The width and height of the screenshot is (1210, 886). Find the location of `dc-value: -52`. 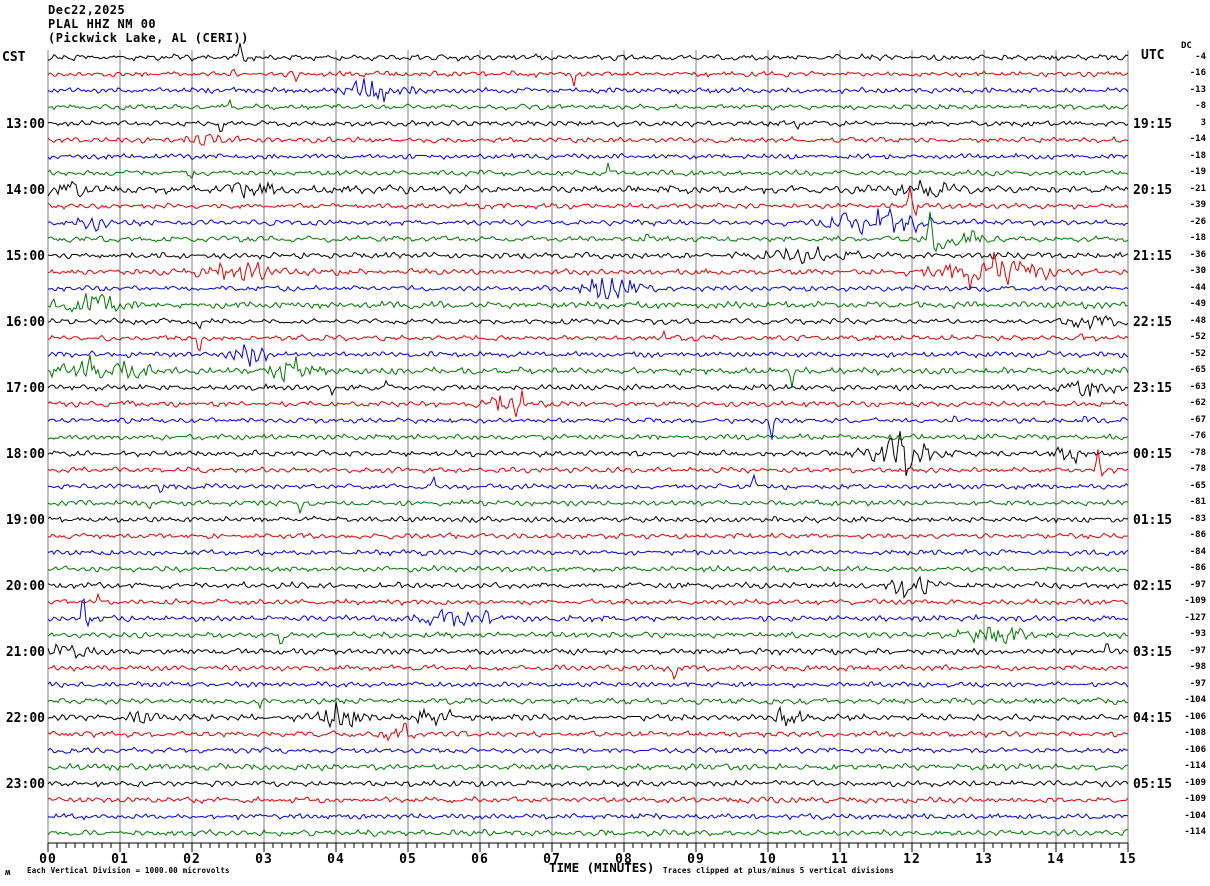

dc-value: -52 is located at coordinates (1197, 353).